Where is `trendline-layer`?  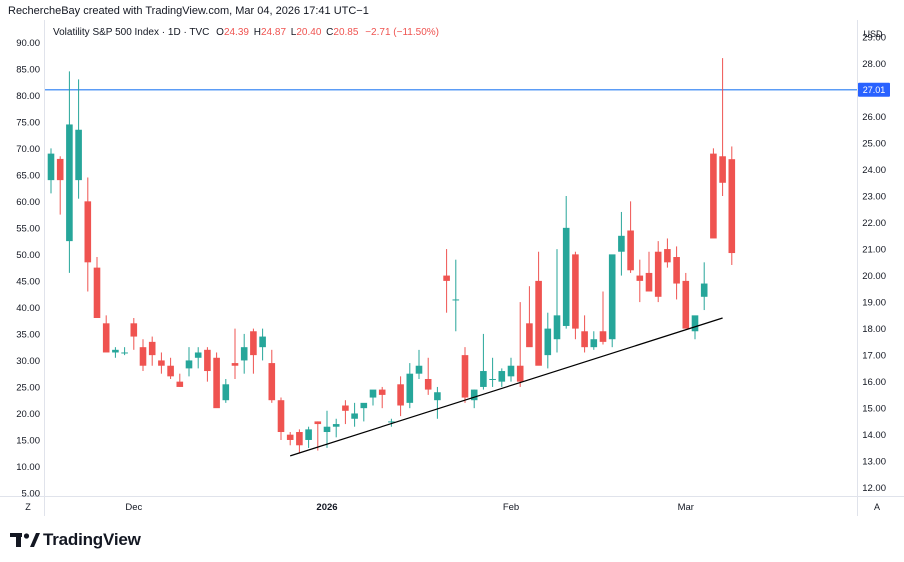
trendline-layer is located at coordinates (506, 387).